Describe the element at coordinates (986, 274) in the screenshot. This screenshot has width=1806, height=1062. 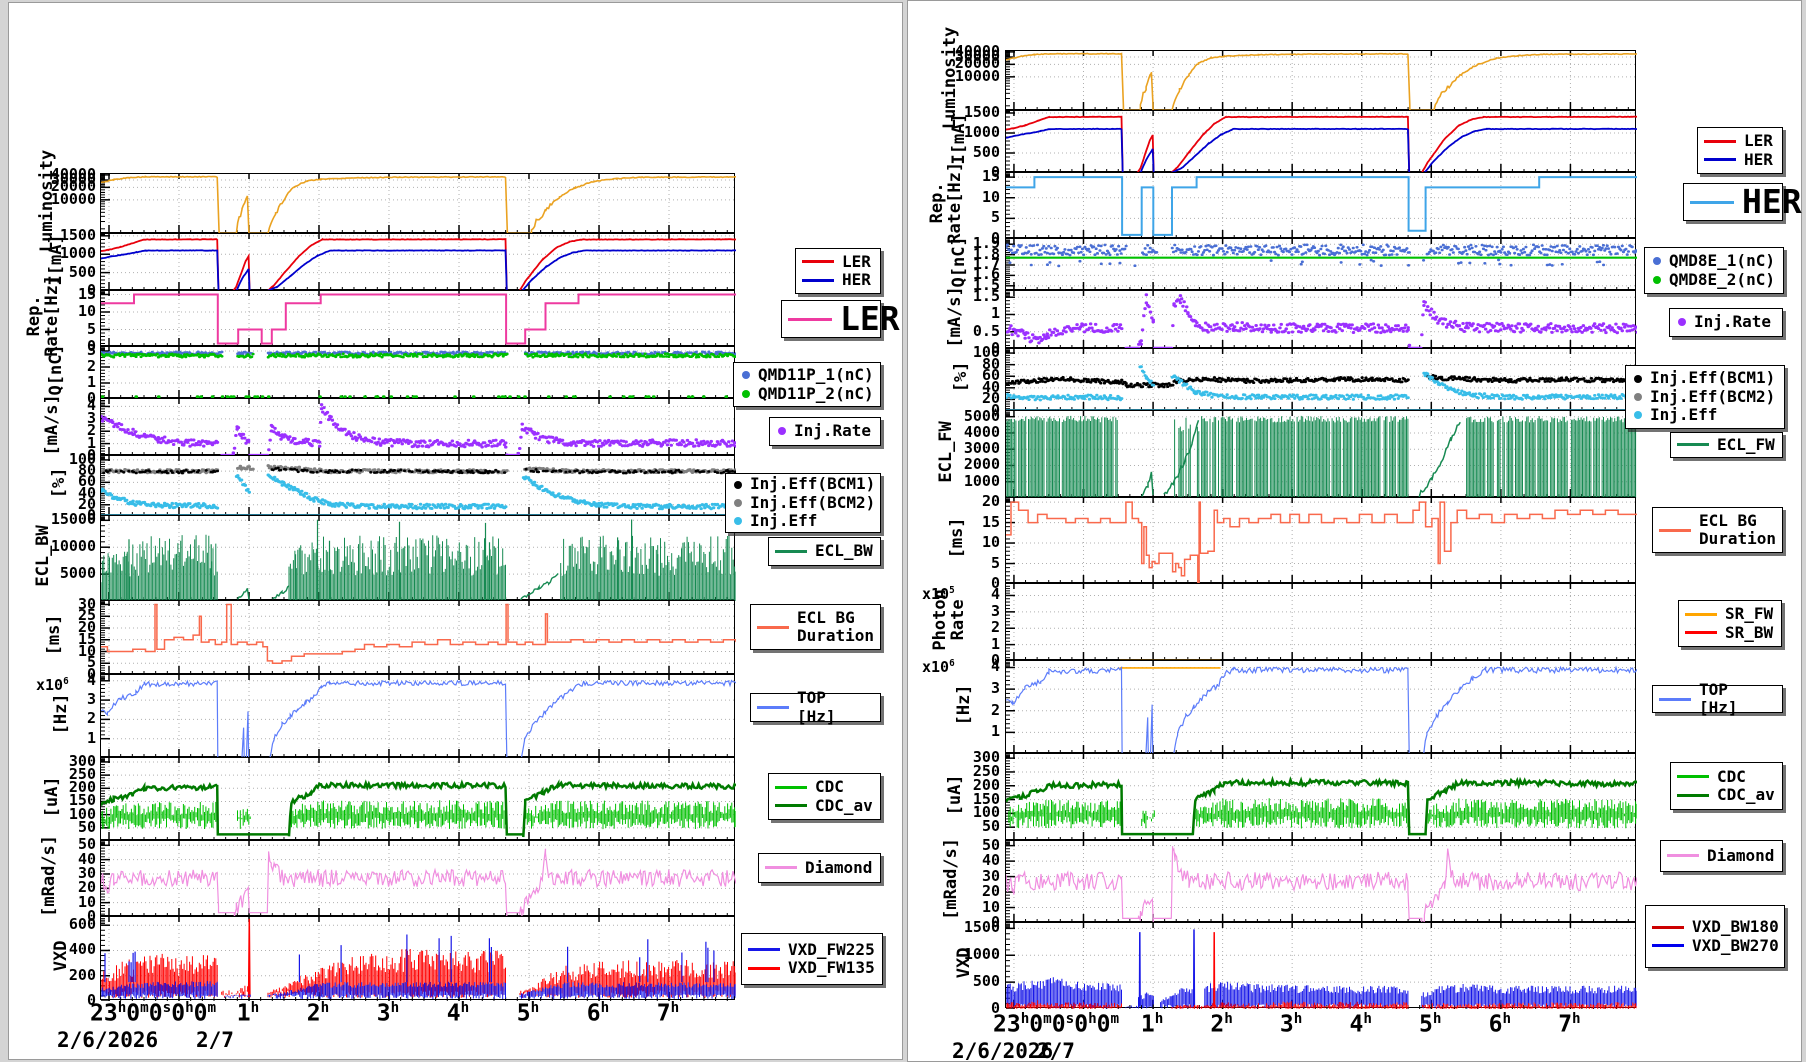
I see `y-tick-label-charge-1.6: 1.6` at that location.